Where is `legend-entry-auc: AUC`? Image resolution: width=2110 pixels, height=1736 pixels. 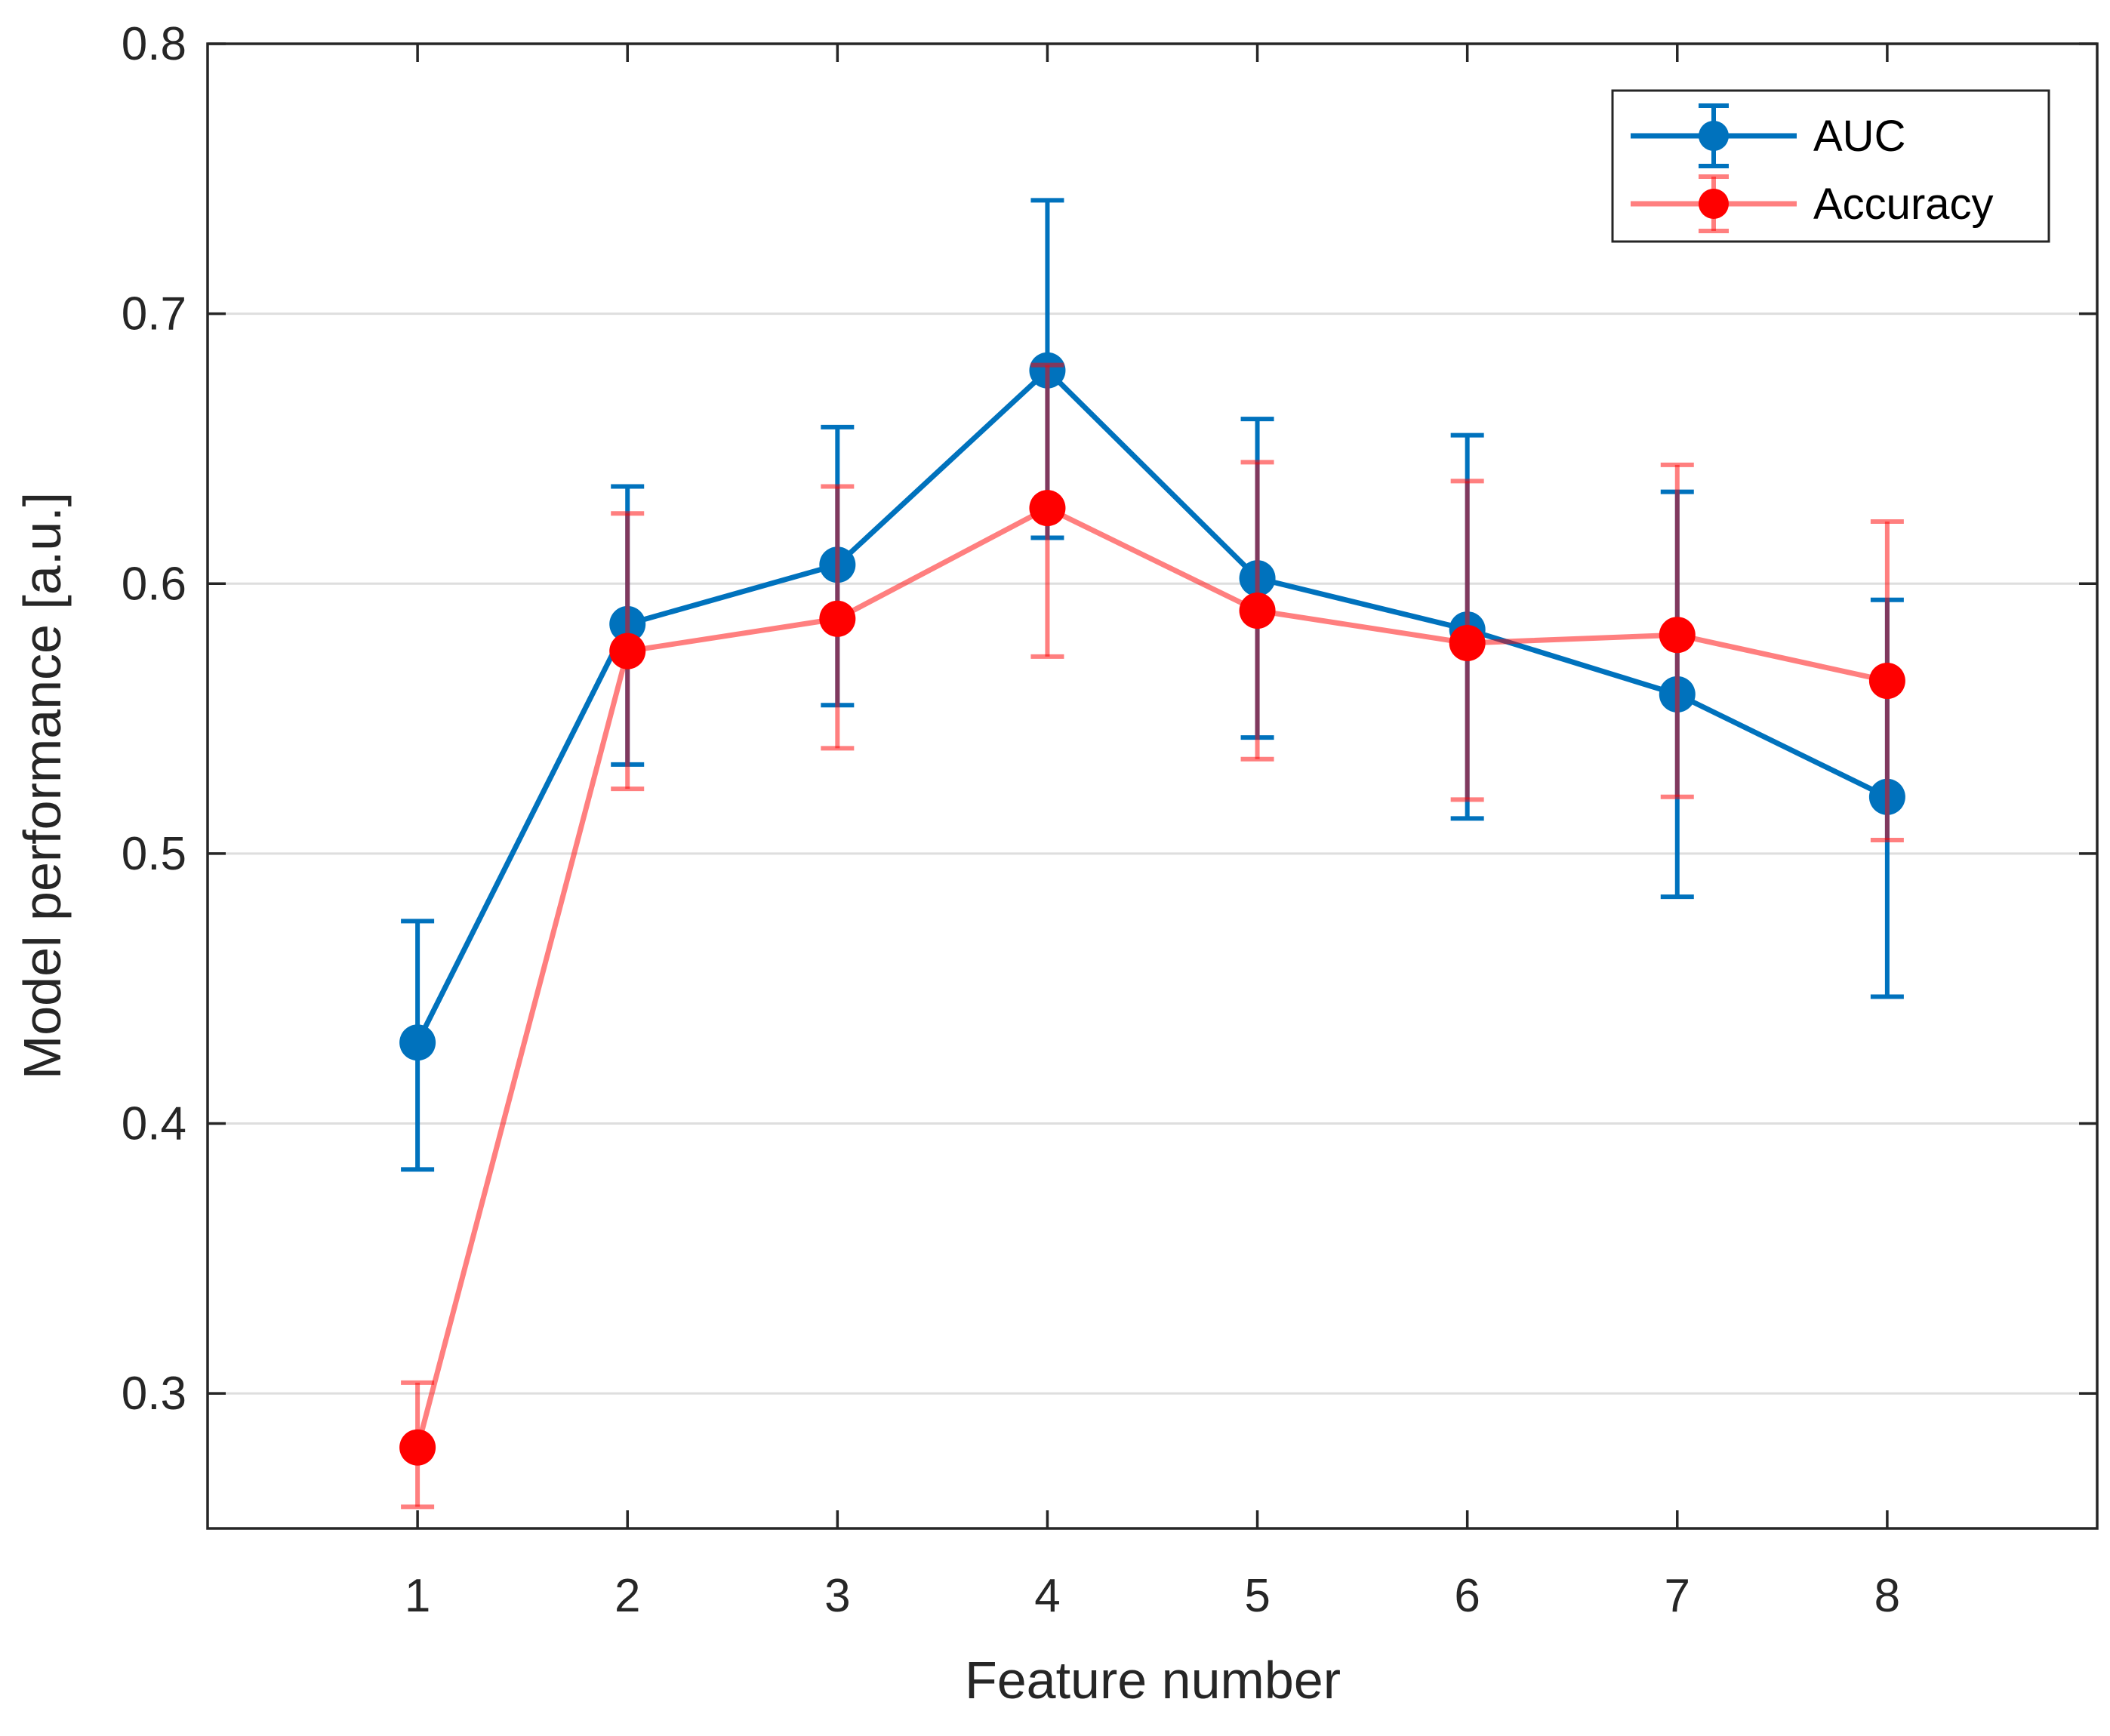 legend-entry-auc: AUC is located at coordinates (1768, 136).